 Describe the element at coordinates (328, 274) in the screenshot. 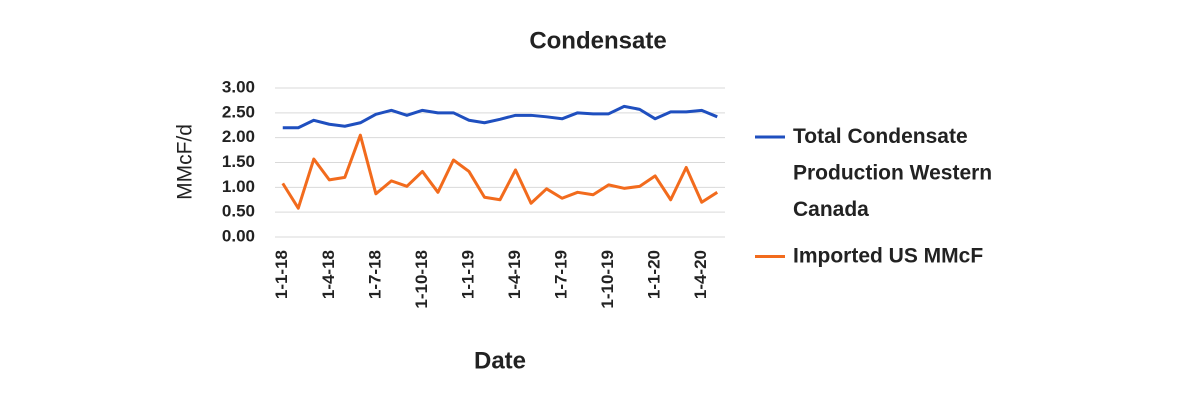

I see `x-tick-label: 1-4-18` at that location.